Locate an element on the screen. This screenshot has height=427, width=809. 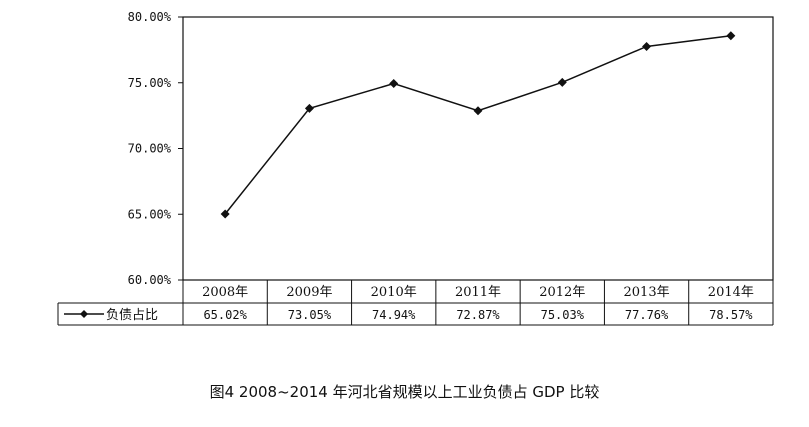
legend-label: 负债占比 is located at coordinates (132, 315).